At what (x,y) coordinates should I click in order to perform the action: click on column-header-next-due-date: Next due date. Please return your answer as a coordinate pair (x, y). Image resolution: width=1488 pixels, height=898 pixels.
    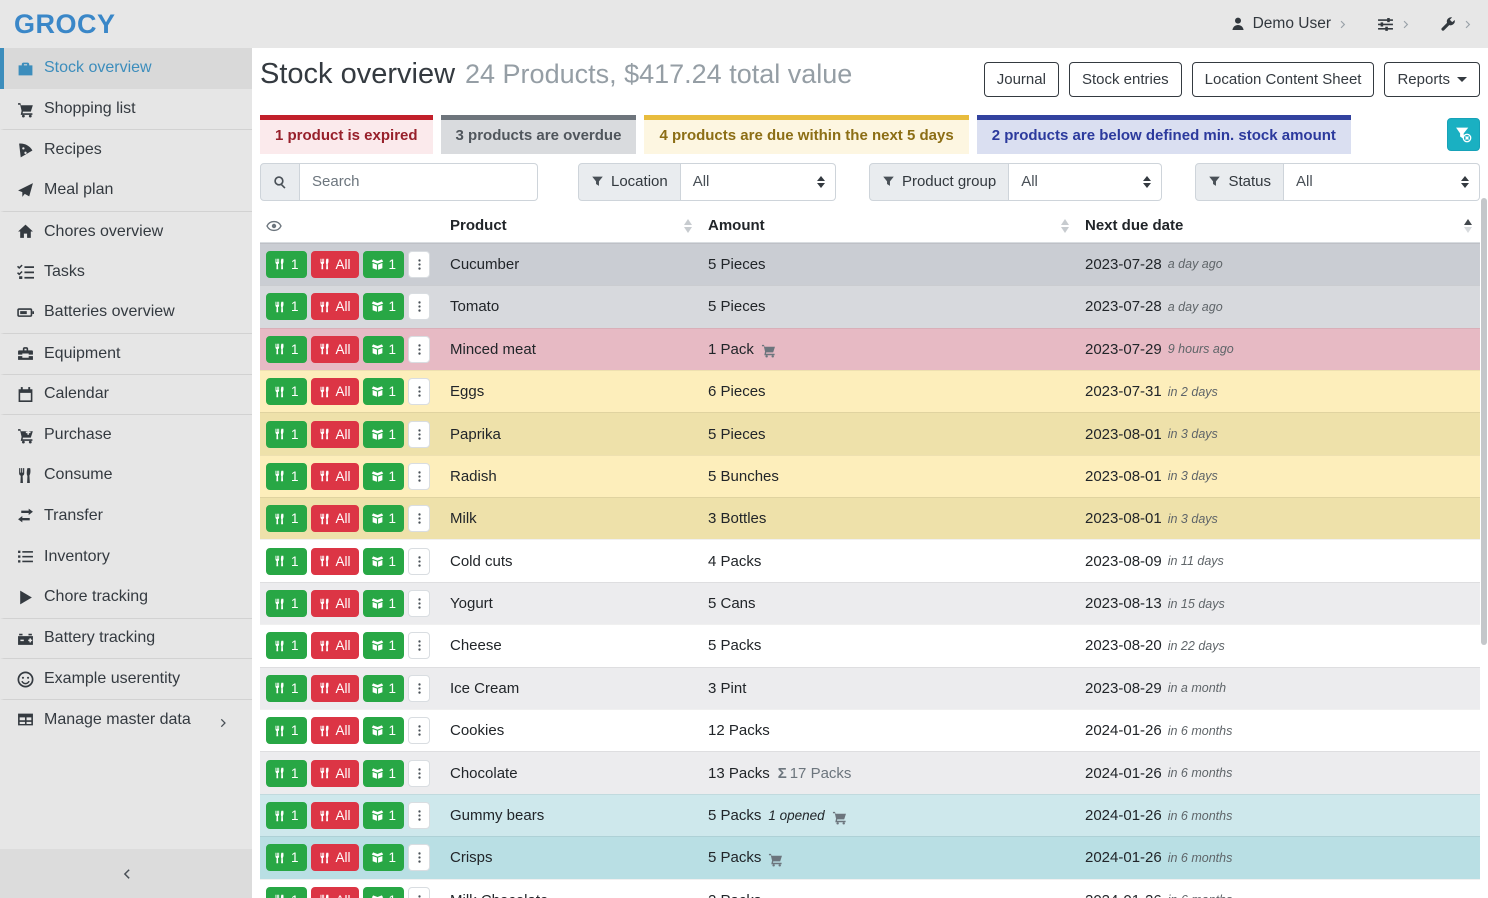
    Looking at the image, I should click on (1278, 225).